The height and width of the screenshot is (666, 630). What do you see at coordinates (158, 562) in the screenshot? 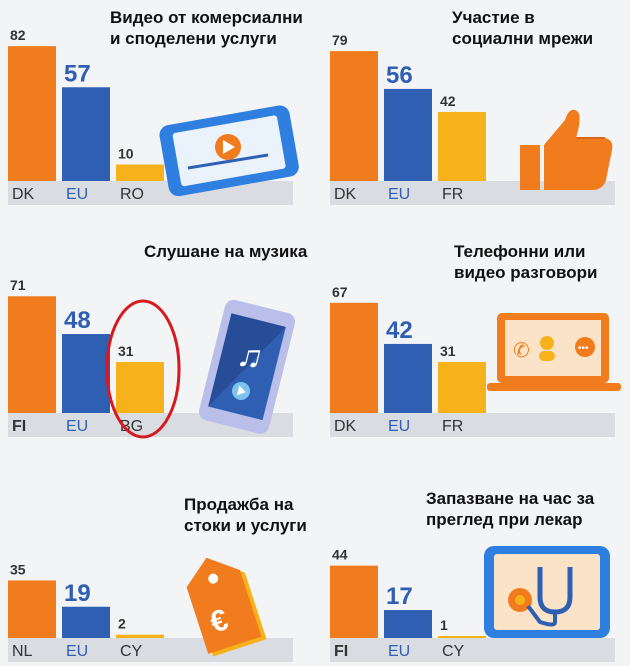
I see `chart-panel-sales: 35 NL 19 EU 2 CY Продажба на стоки и услуги €` at bounding box center [158, 562].